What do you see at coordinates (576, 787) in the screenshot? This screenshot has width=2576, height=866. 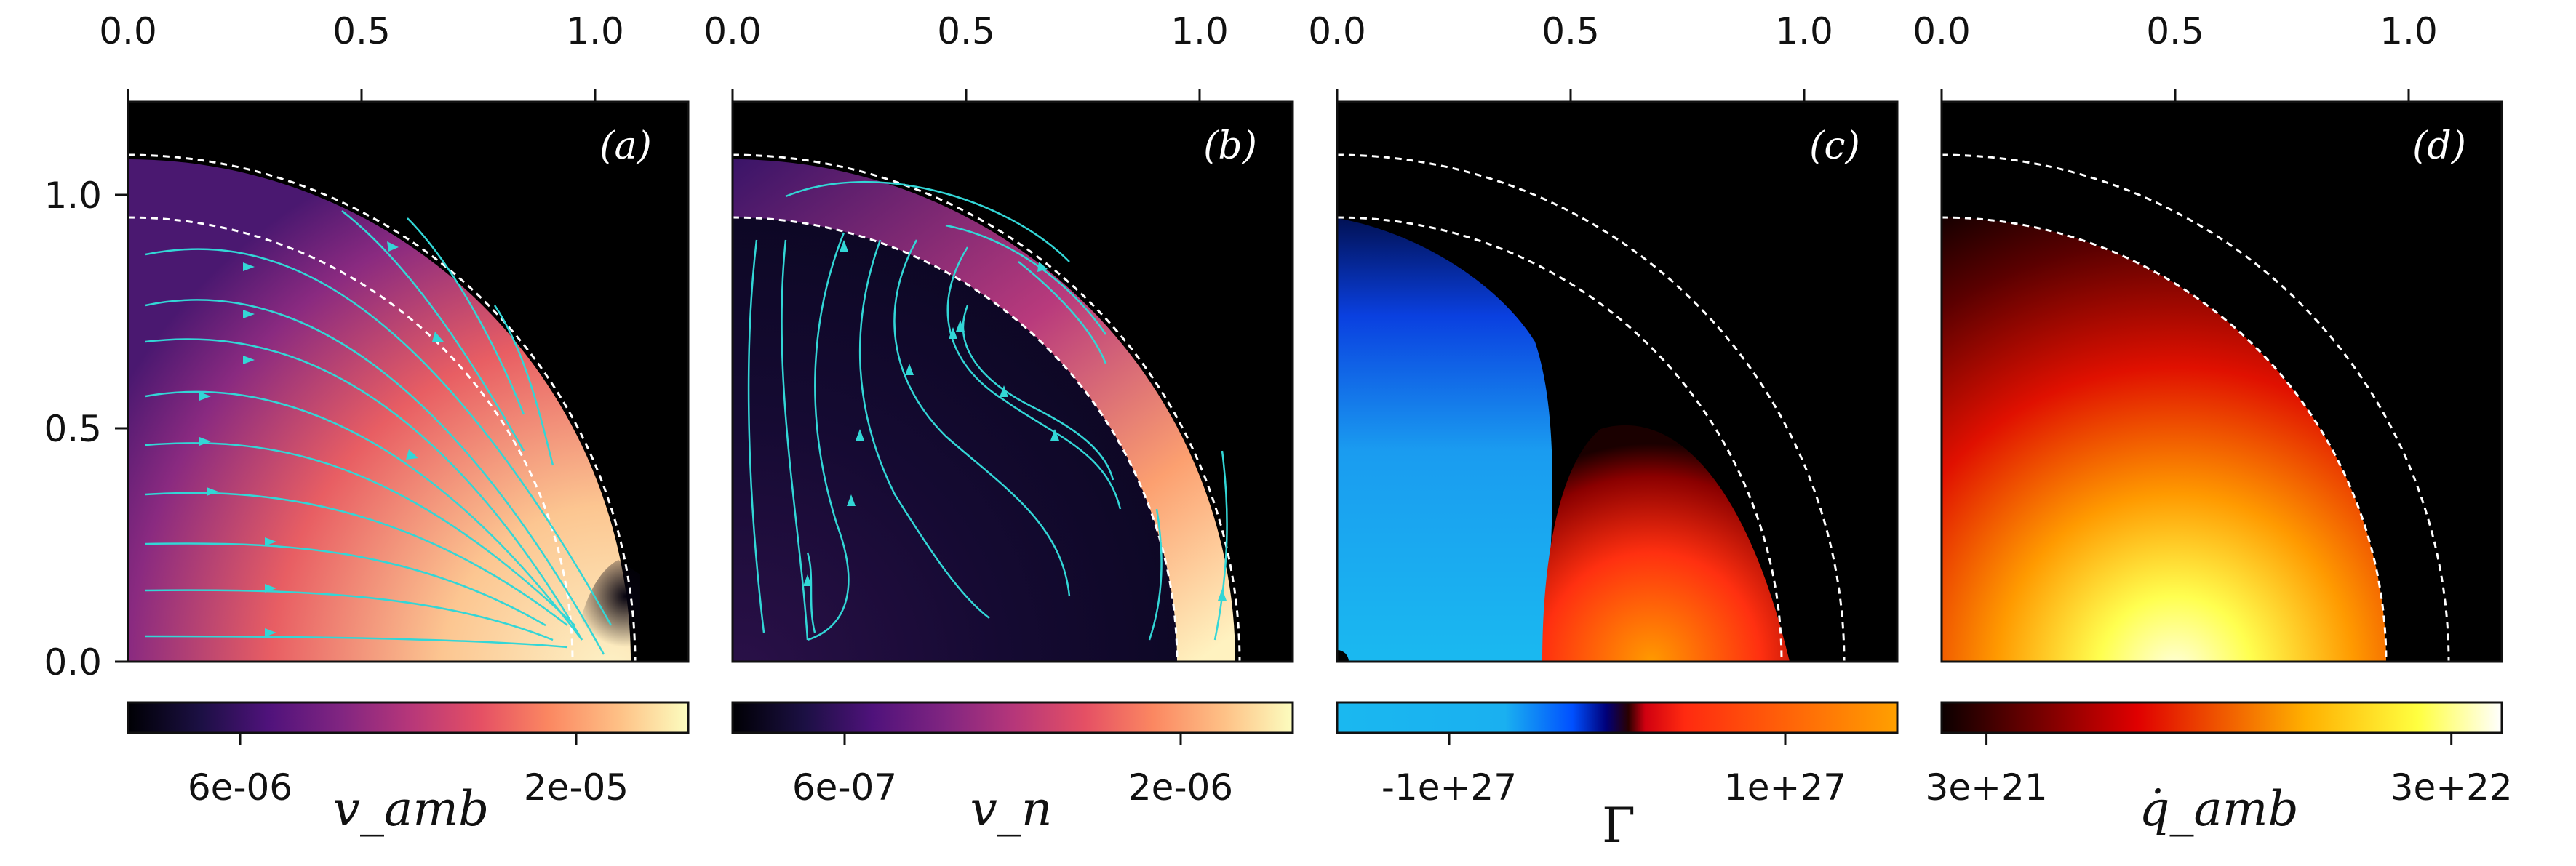 I see `colorbar-a-tick-1: 2e-05` at bounding box center [576, 787].